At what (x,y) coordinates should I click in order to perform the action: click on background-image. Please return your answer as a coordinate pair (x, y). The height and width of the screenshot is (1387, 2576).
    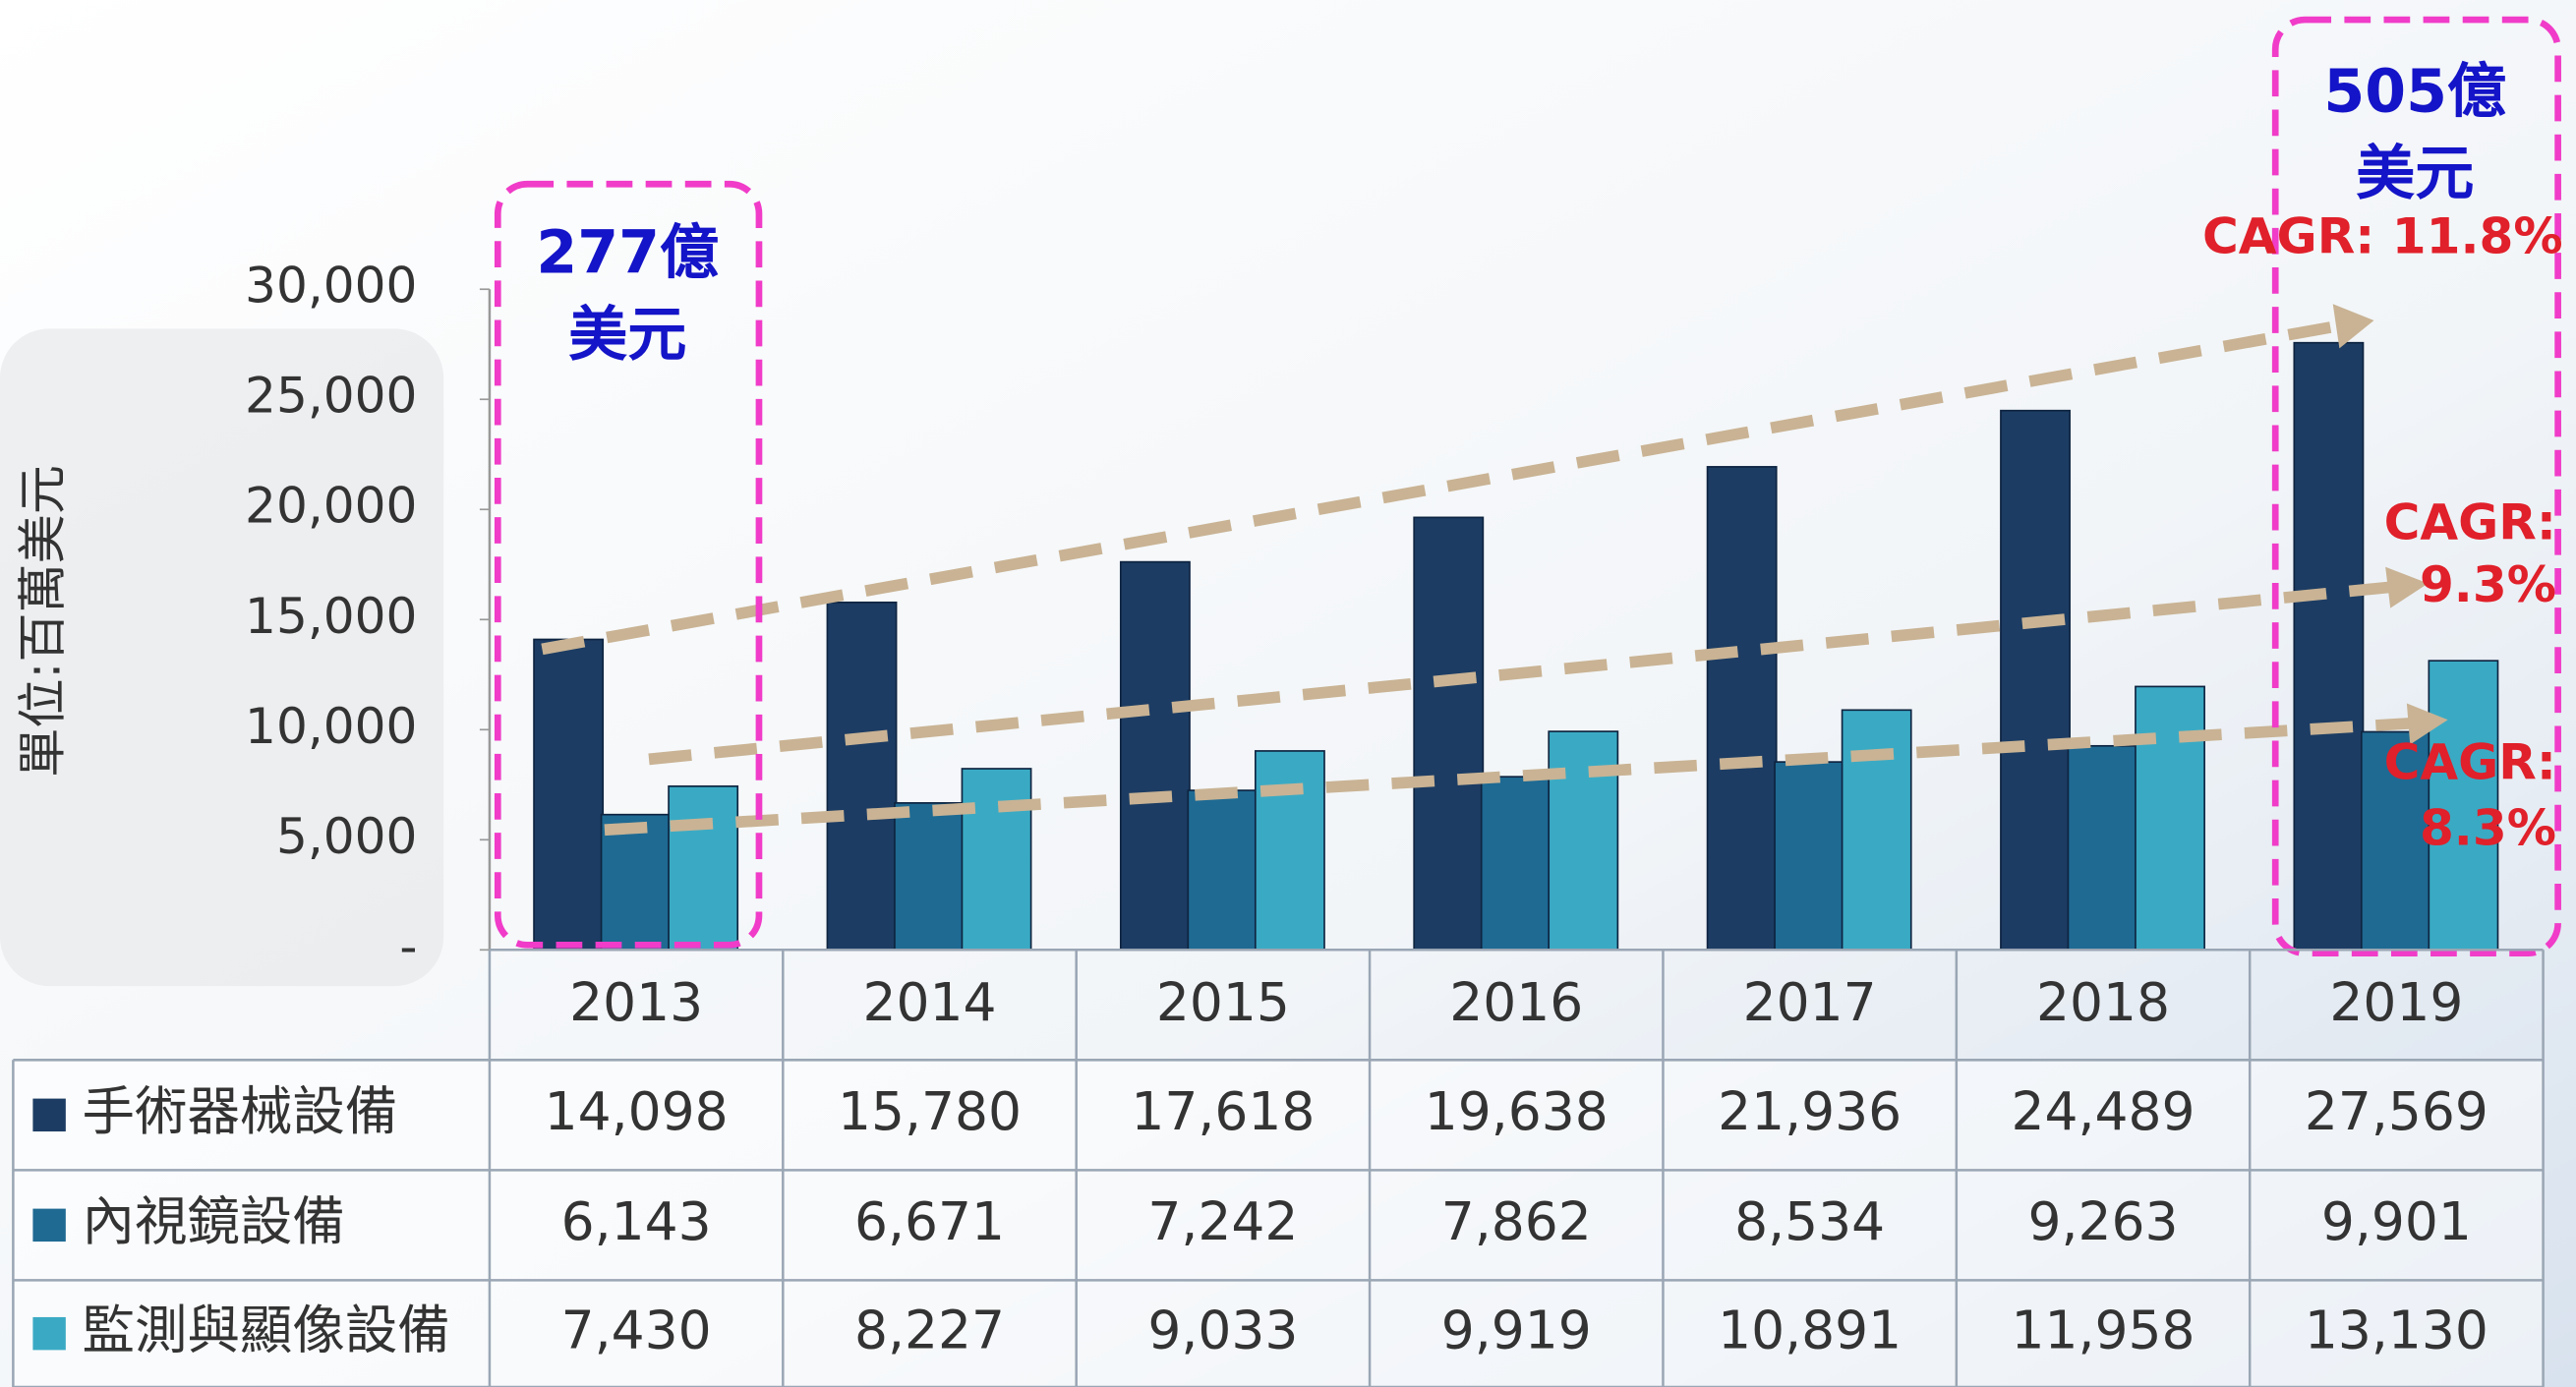
    Looking at the image, I should click on (222, 657).